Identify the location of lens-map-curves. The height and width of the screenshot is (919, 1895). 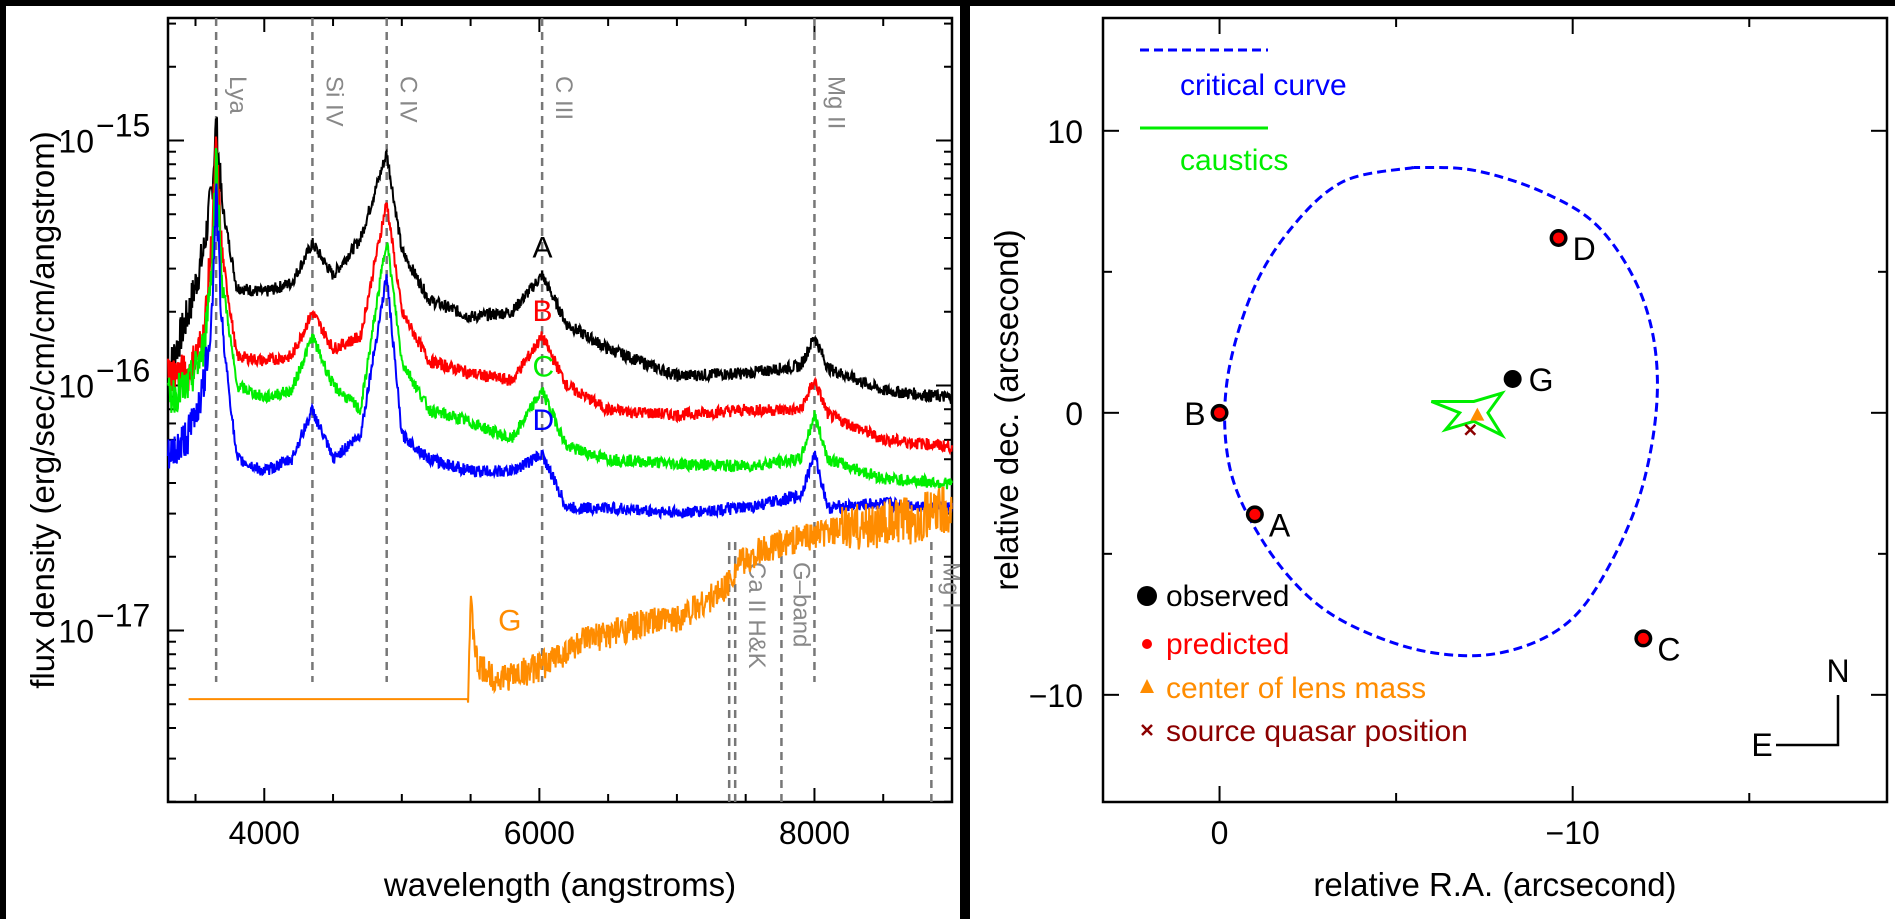
(1441, 411).